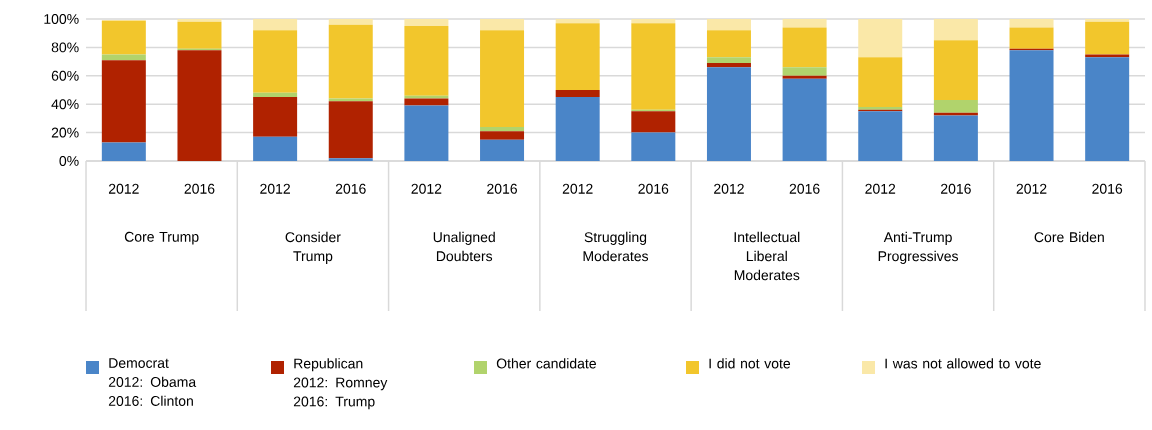 The height and width of the screenshot is (430, 1152). What do you see at coordinates (65, 132) in the screenshot?
I see `y-tick-label: 20%` at bounding box center [65, 132].